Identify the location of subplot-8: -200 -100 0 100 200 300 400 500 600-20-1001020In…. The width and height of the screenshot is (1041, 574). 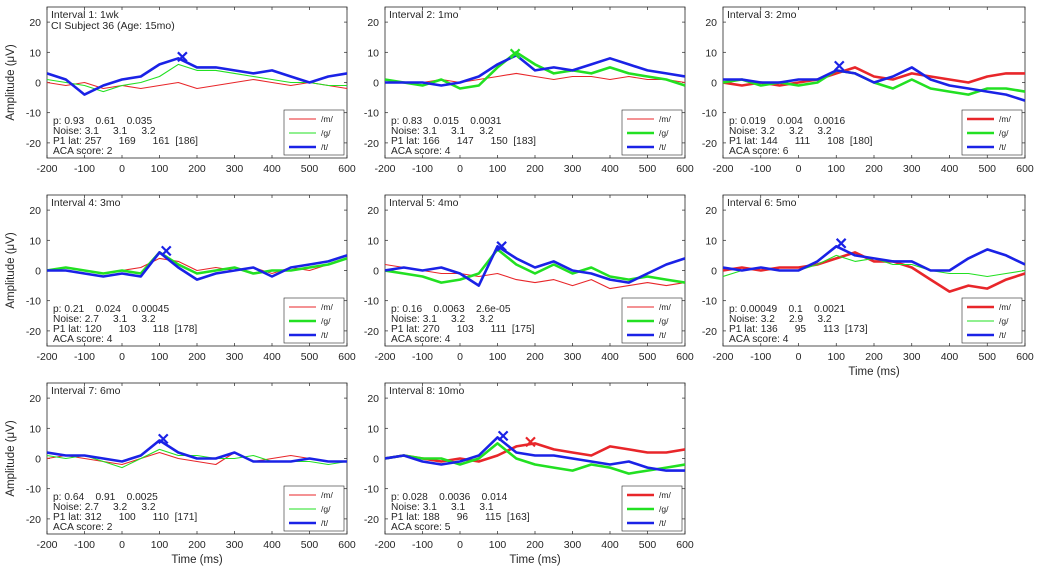
(529, 474).